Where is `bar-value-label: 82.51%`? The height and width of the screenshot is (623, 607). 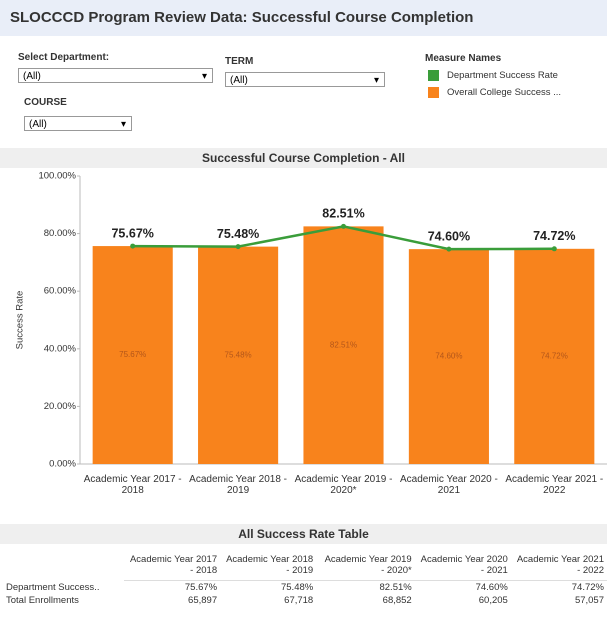 bar-value-label: 82.51% is located at coordinates (343, 344).